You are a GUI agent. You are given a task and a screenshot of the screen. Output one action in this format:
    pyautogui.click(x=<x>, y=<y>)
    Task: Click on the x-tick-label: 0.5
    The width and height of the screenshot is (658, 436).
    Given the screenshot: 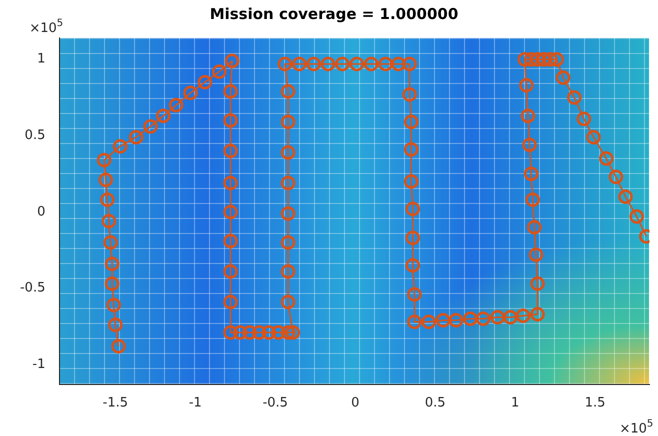 What is the action you would take?
    pyautogui.click(x=435, y=403)
    